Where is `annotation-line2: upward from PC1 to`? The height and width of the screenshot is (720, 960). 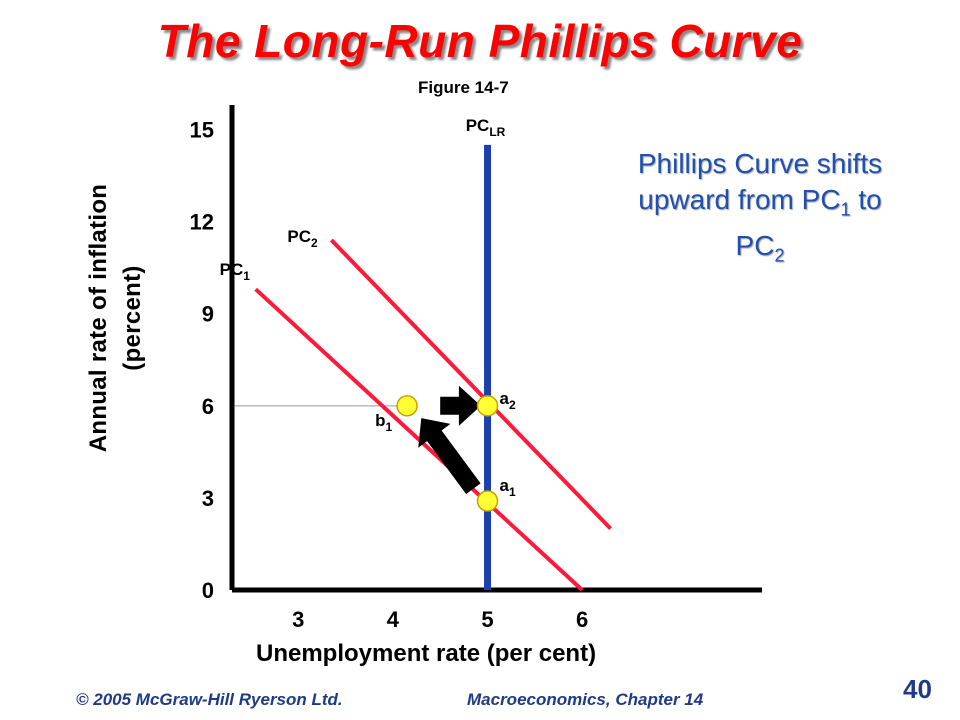 annotation-line2: upward from PC1 to is located at coordinates (760, 202).